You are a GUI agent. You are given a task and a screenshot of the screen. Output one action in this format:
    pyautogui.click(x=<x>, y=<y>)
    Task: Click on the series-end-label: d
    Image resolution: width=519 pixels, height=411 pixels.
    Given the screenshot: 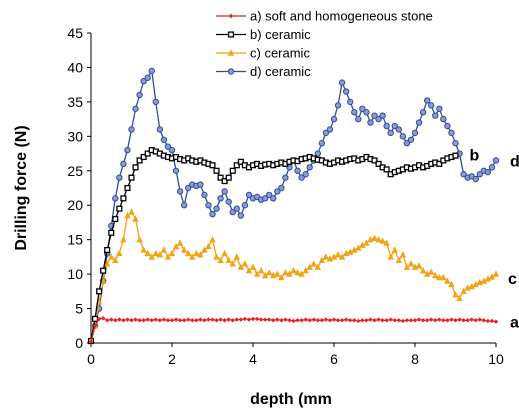 What is the action you would take?
    pyautogui.click(x=514, y=161)
    